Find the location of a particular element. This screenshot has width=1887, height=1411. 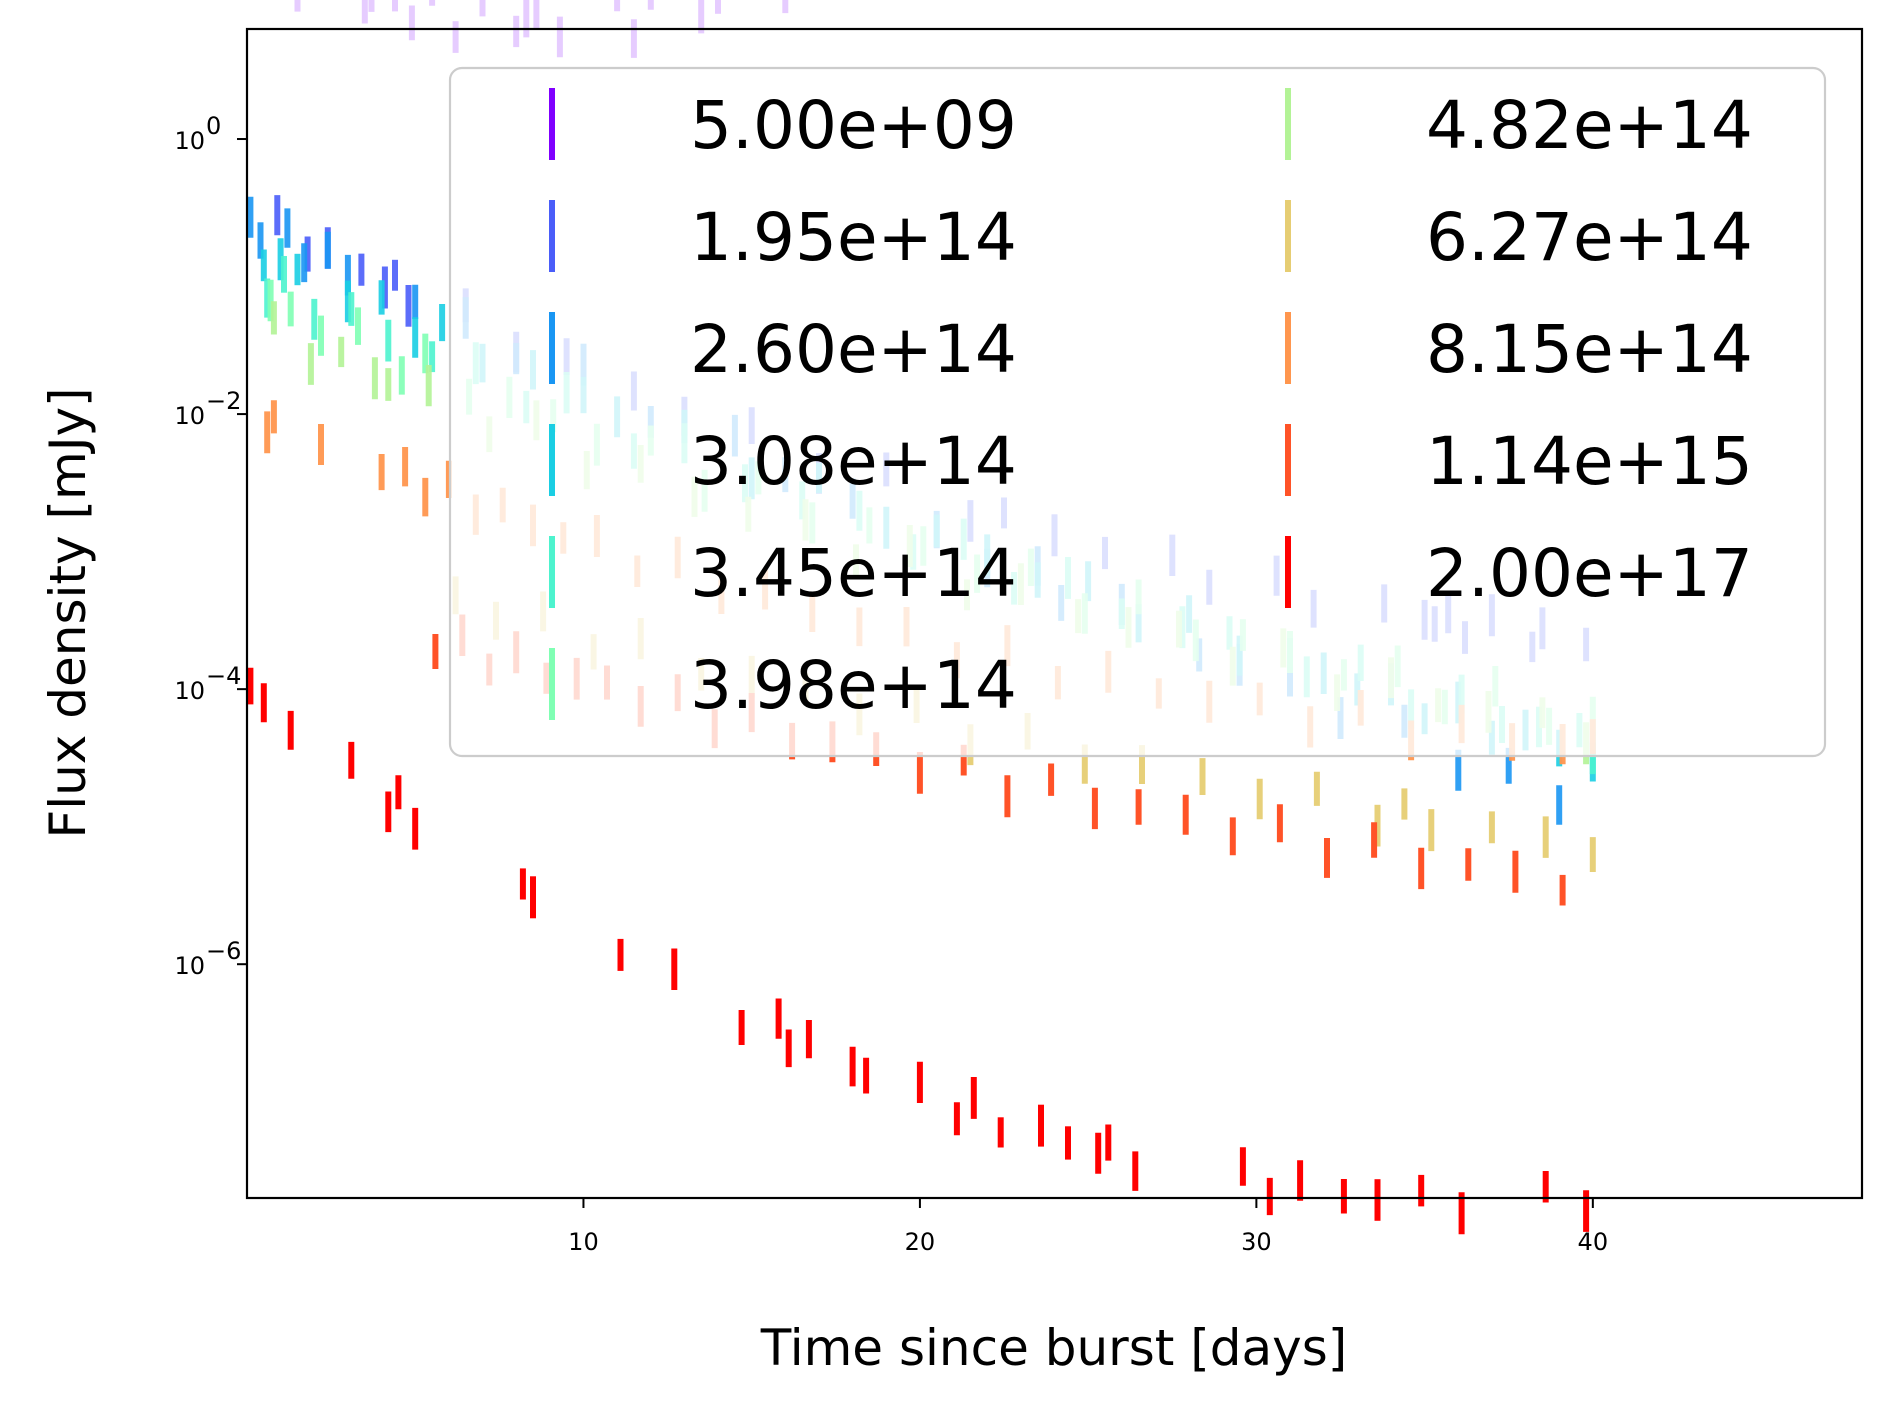

x-tick-label: 10 is located at coordinates (583, 1242).